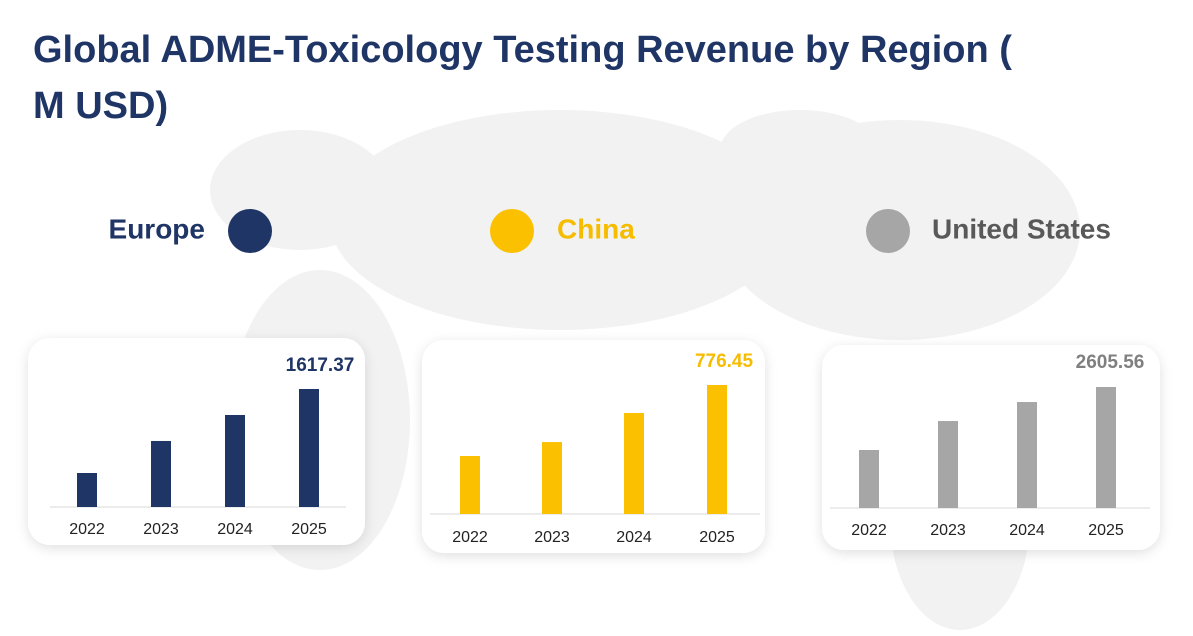 Image resolution: width=1193 pixels, height=636 pixels. Describe the element at coordinates (320, 365) in the screenshot. I see `value-label: 1617.37` at that location.